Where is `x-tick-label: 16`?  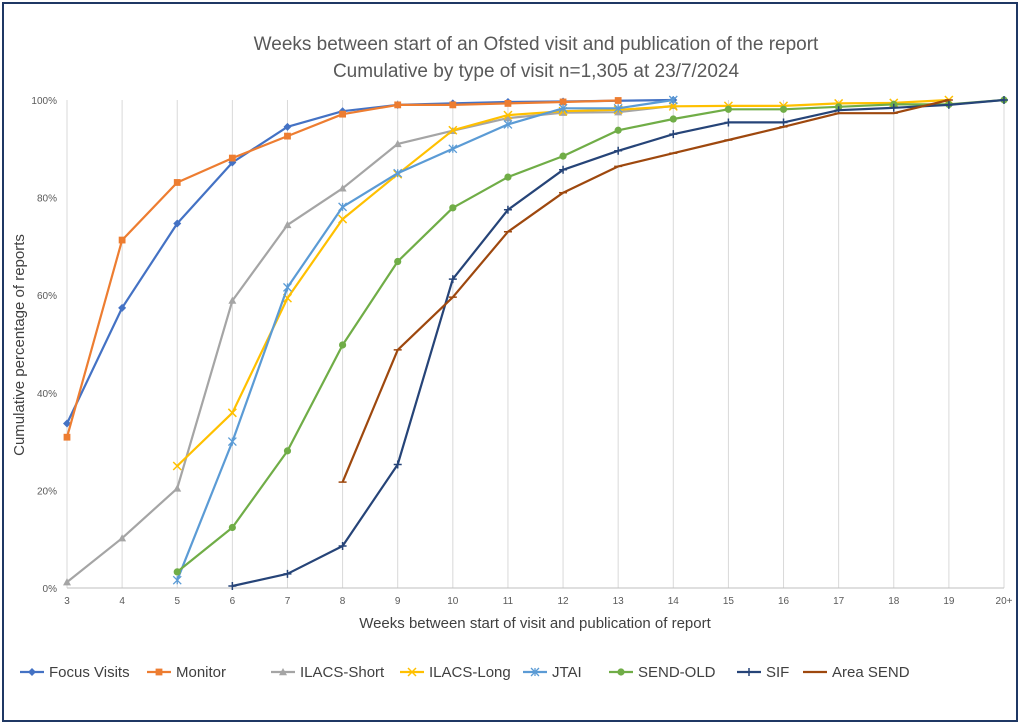
x-tick-label: 16 is located at coordinates (784, 601).